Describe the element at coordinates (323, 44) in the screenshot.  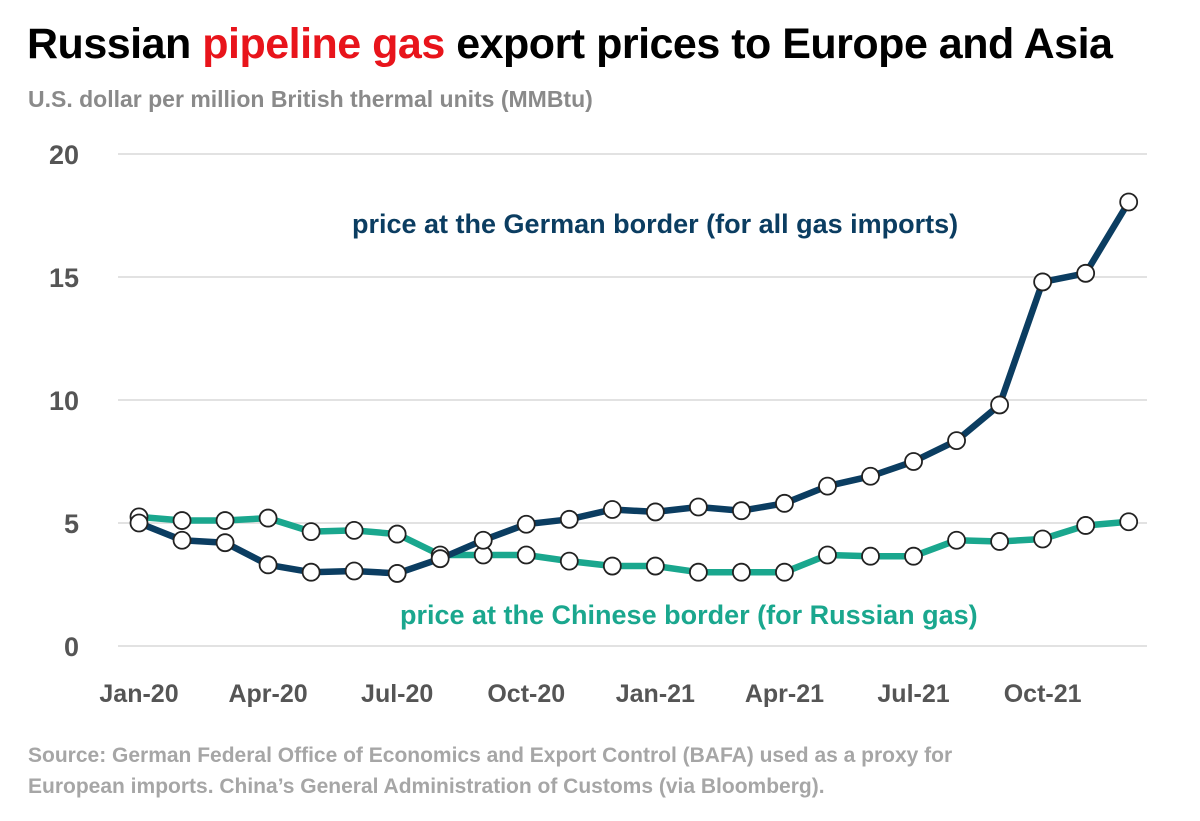
I see `title-highlight: pipeline gas` at that location.